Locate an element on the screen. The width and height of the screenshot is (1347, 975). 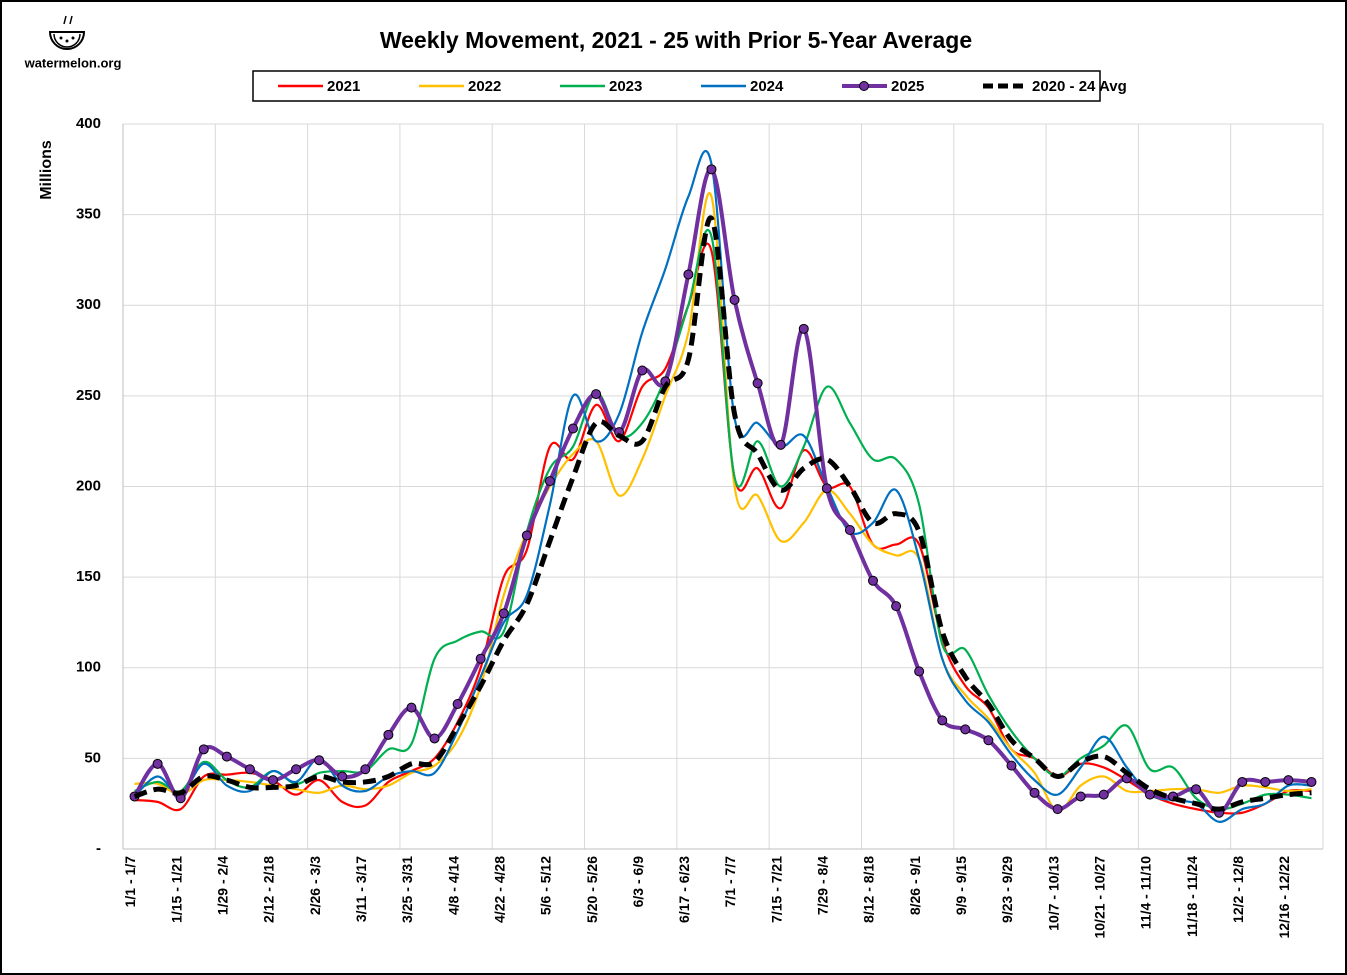
x-tick-label: 1/1 - 1/7 is located at coordinates (130, 882).